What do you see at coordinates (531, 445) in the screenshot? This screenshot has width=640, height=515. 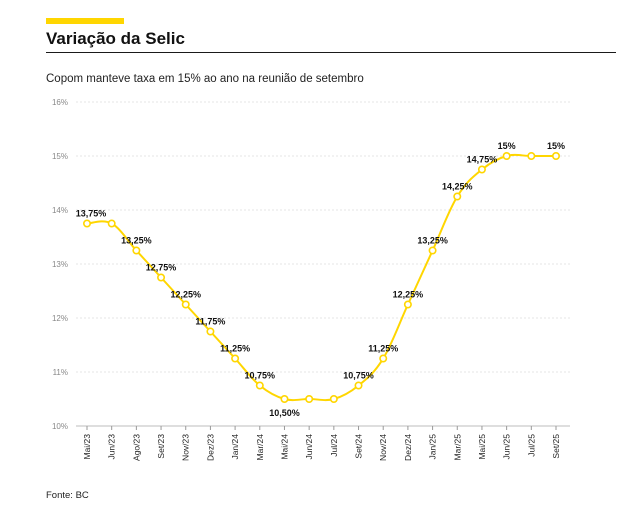 I see `x-tick-label: Jul/25` at bounding box center [531, 445].